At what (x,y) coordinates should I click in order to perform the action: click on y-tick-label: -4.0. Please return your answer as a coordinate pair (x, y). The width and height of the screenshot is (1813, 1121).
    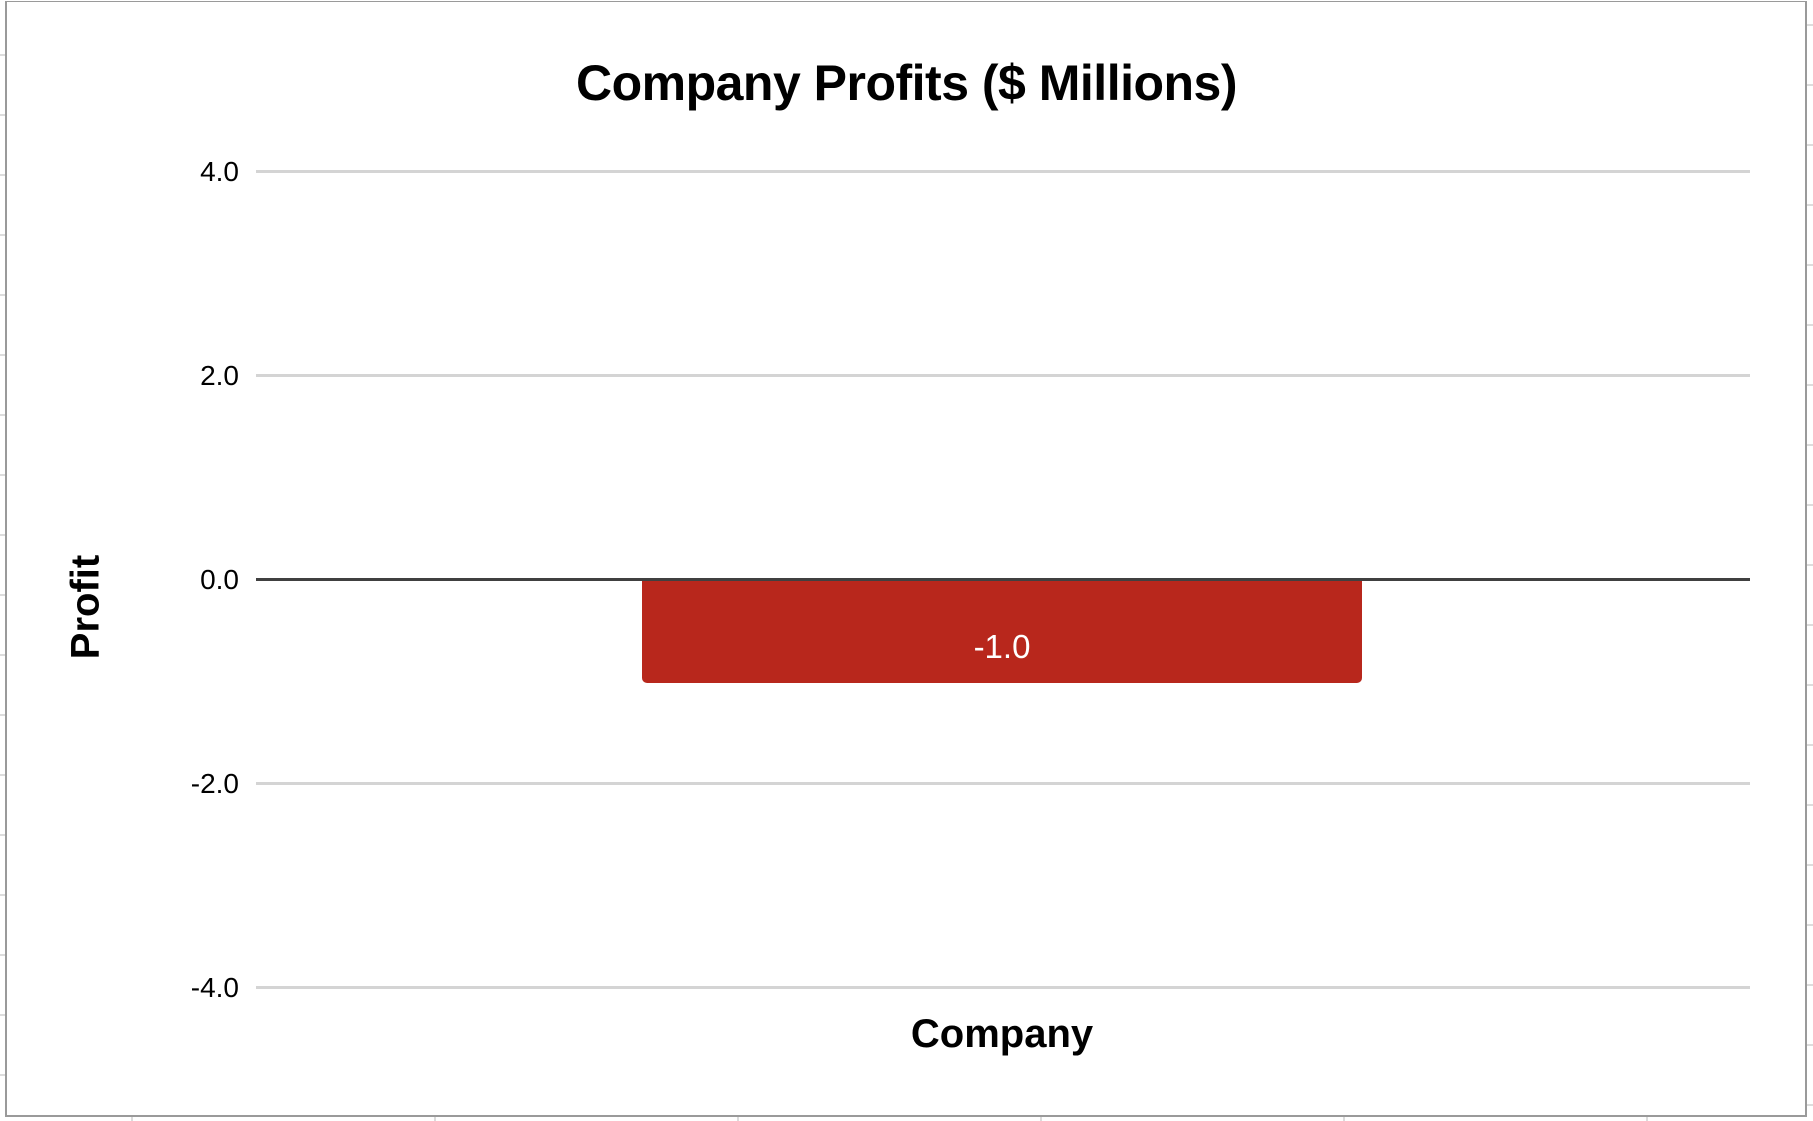
    Looking at the image, I should click on (214, 987).